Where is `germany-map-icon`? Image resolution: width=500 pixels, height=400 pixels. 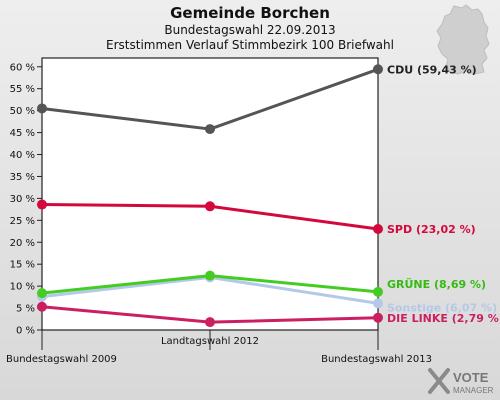
germany-map-icon is located at coordinates (463, 39).